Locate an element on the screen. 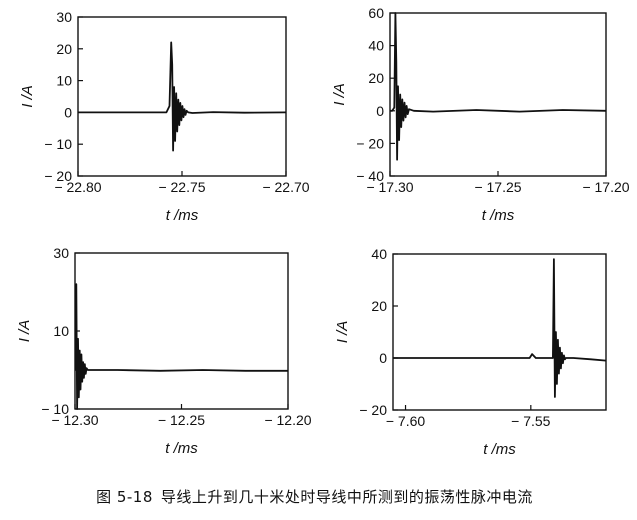 The width and height of the screenshot is (637, 520). x-tick-label: − 7.55 is located at coordinates (531, 421).